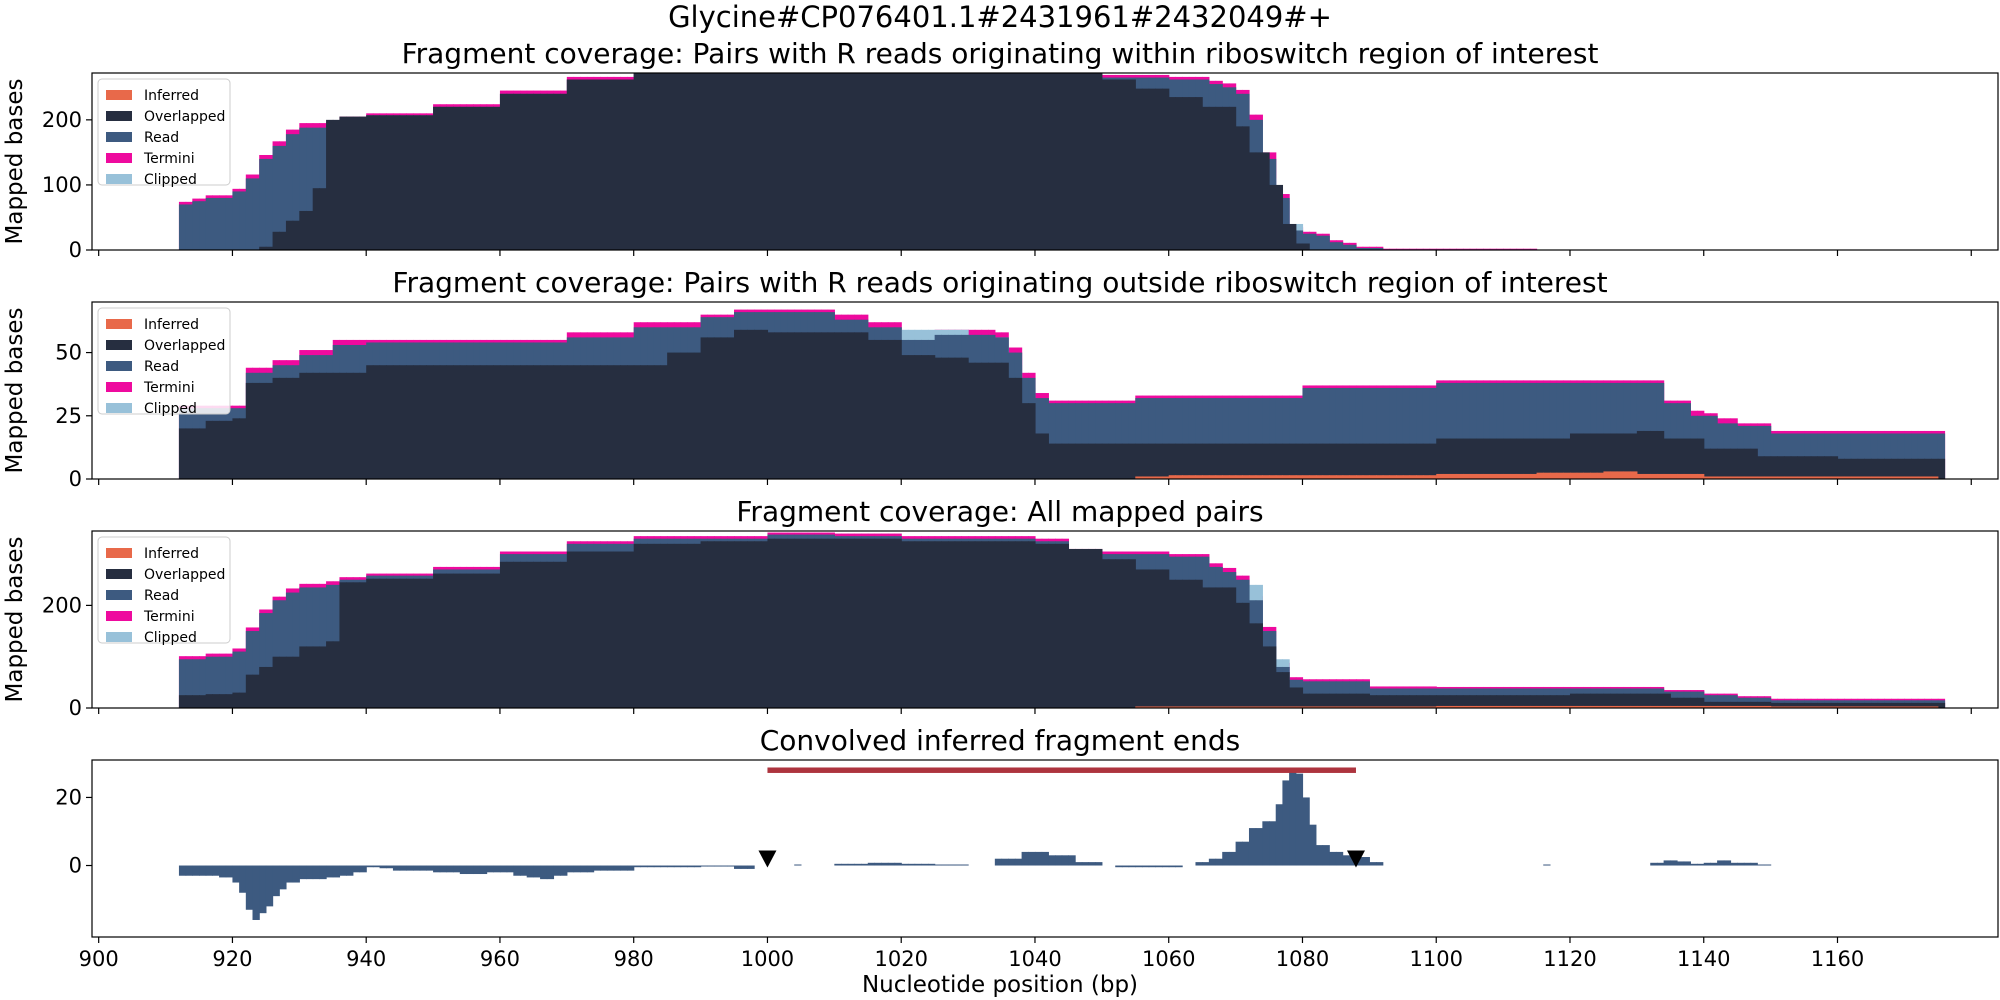 The image size is (2000, 1000). I want to click on figure-suptitle: Glycine#CP076401.1#2431961#2432049#+, so click(1000, 17).